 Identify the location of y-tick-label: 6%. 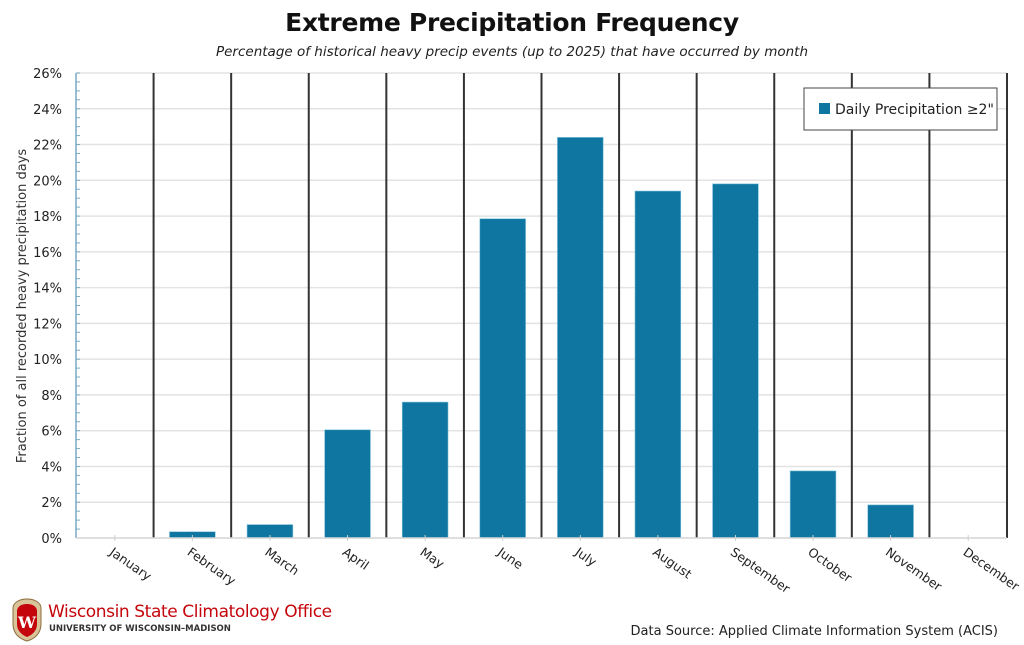
(51, 432).